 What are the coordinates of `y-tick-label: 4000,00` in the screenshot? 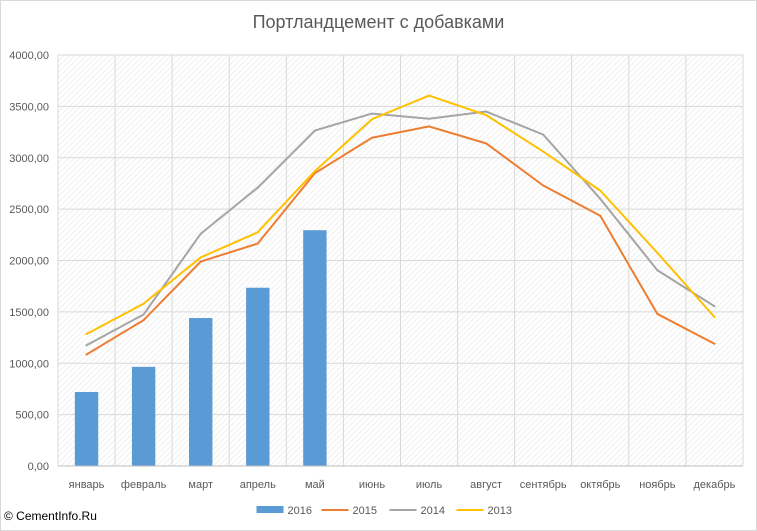 It's located at (29, 56).